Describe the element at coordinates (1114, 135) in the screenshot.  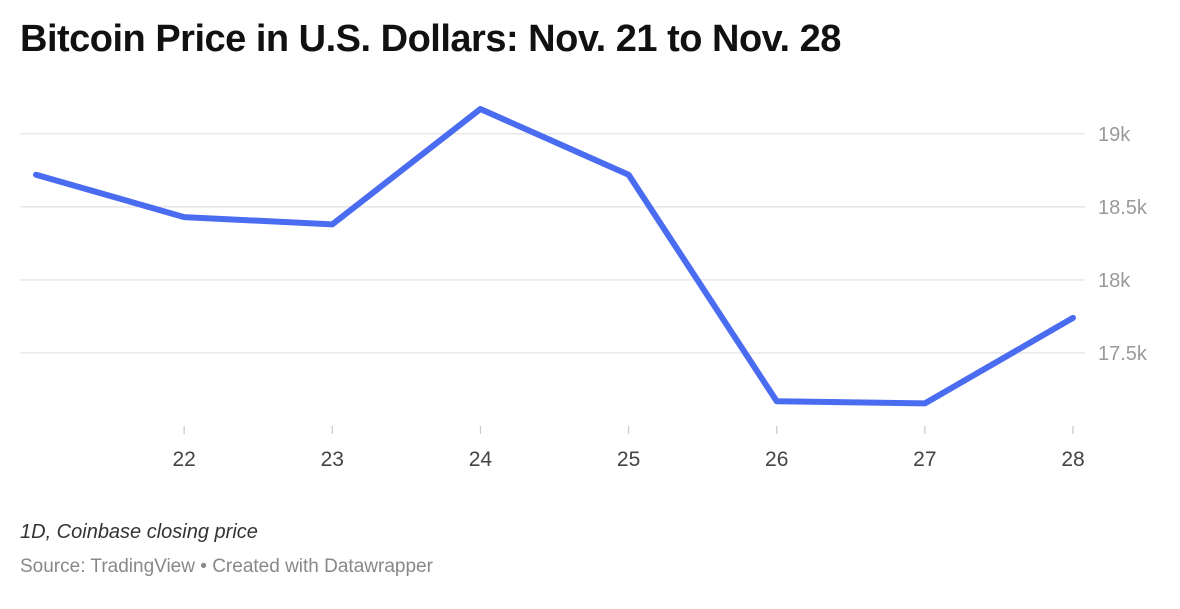
I see `y-tick-label: 19k` at that location.